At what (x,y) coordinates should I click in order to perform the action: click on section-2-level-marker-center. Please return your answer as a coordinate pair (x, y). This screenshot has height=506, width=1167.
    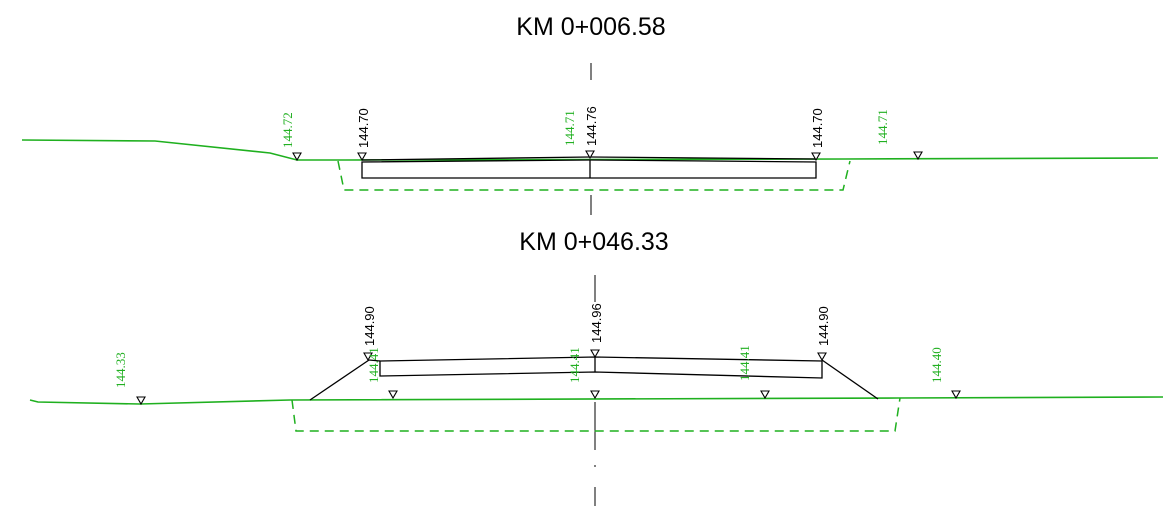
    Looking at the image, I should click on (595, 354).